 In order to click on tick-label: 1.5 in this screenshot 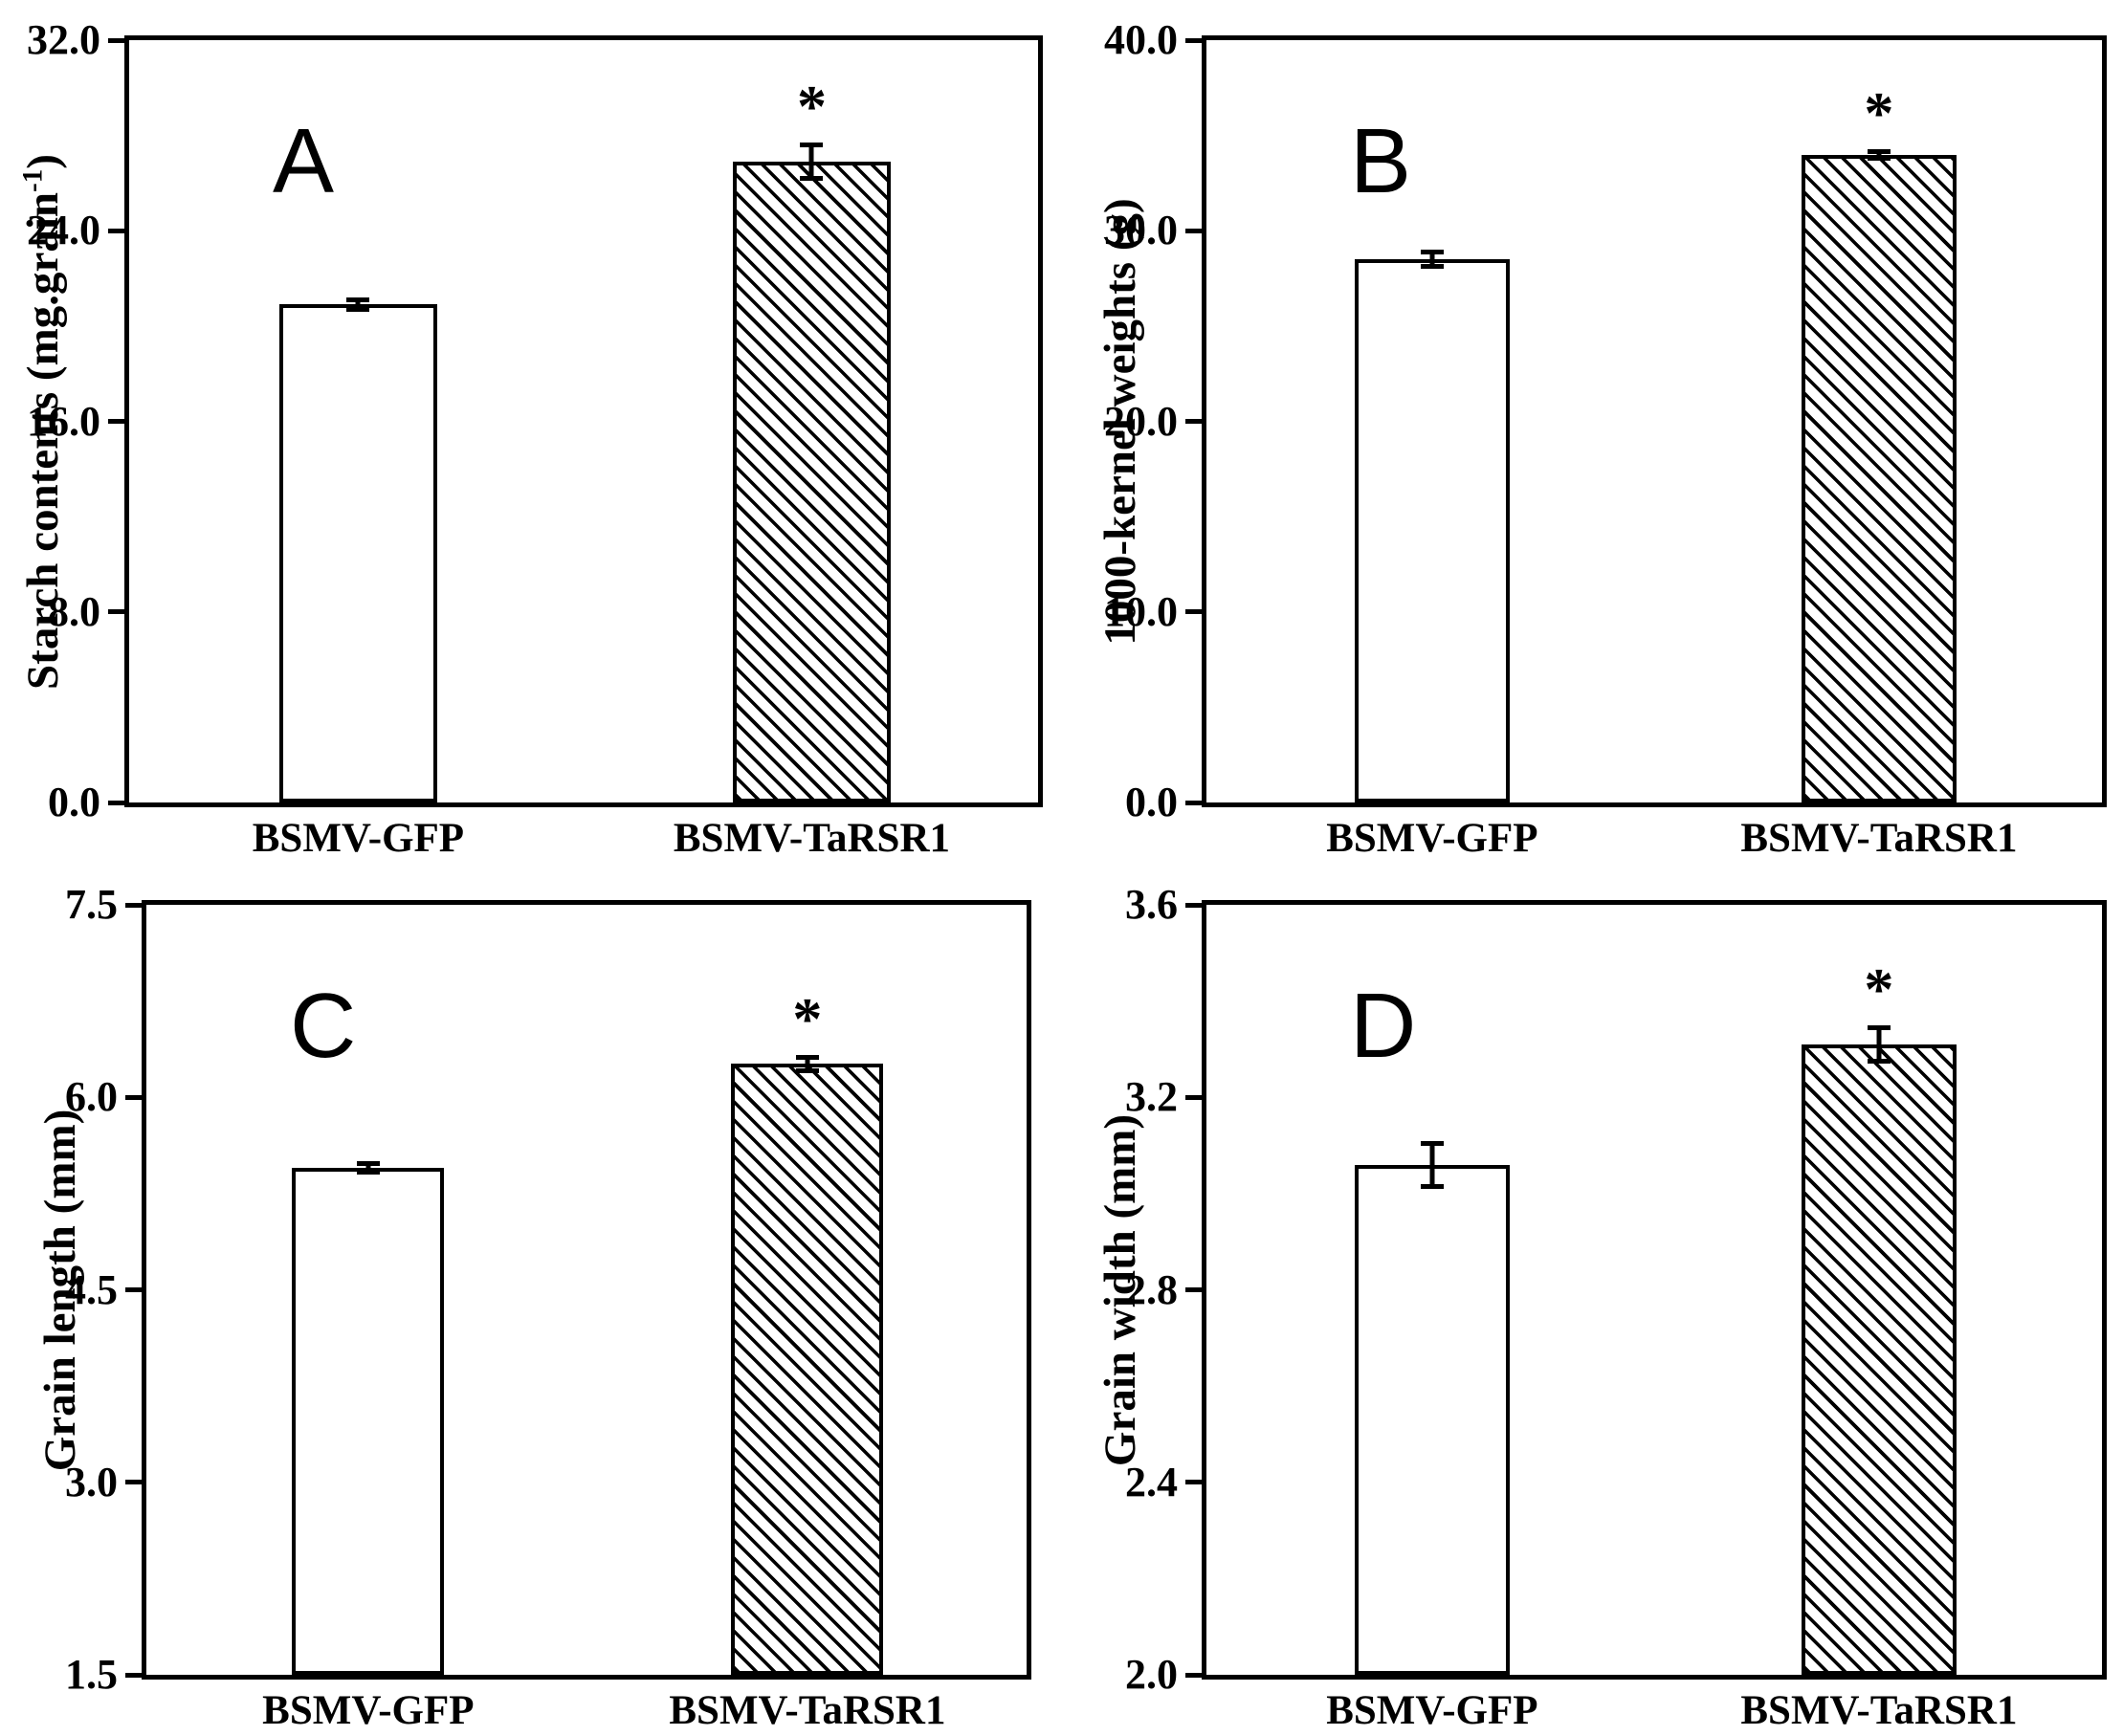, I will do `click(91, 1674)`.